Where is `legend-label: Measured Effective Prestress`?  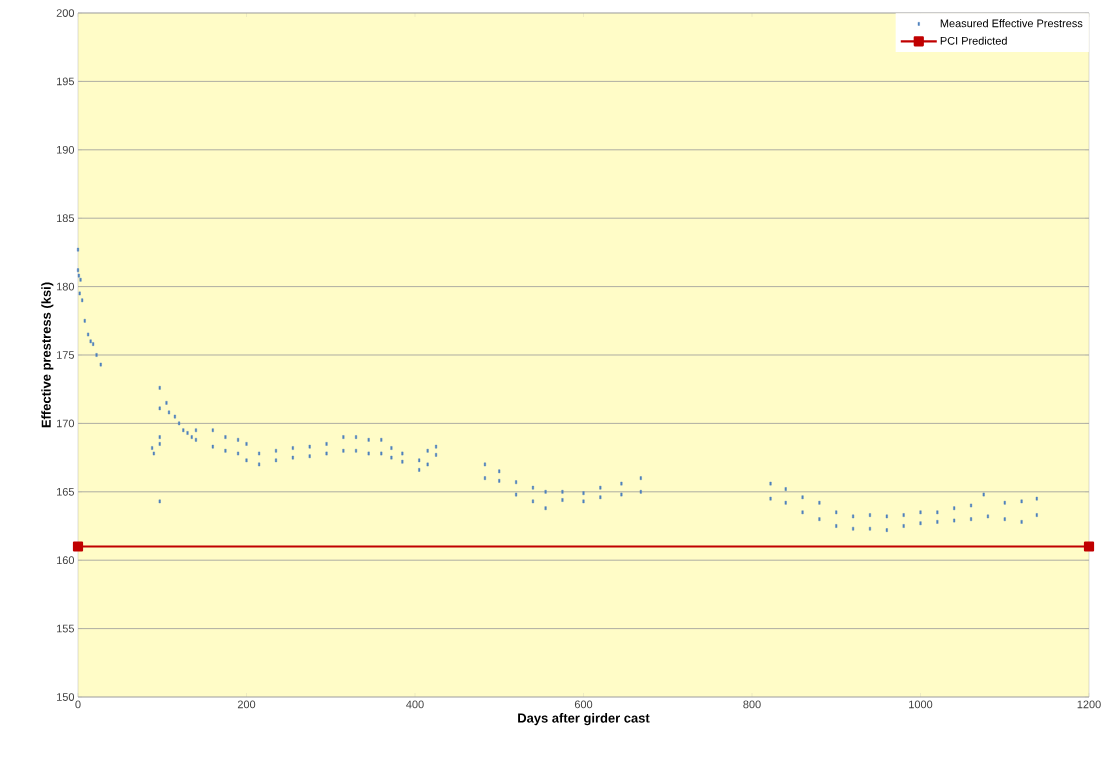 legend-label: Measured Effective Prestress is located at coordinates (1011, 23).